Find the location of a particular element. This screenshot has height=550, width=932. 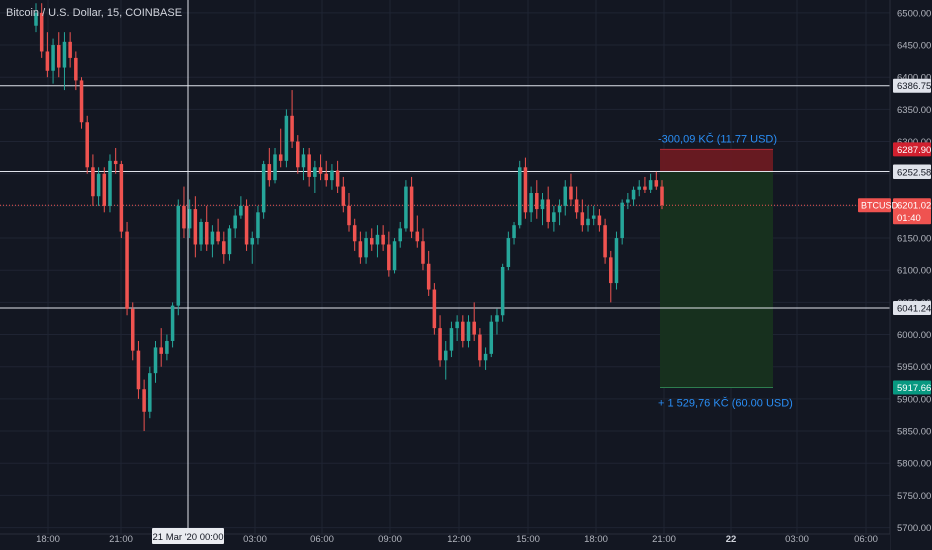

y-tick-label: 6500.00 is located at coordinates (914, 13).